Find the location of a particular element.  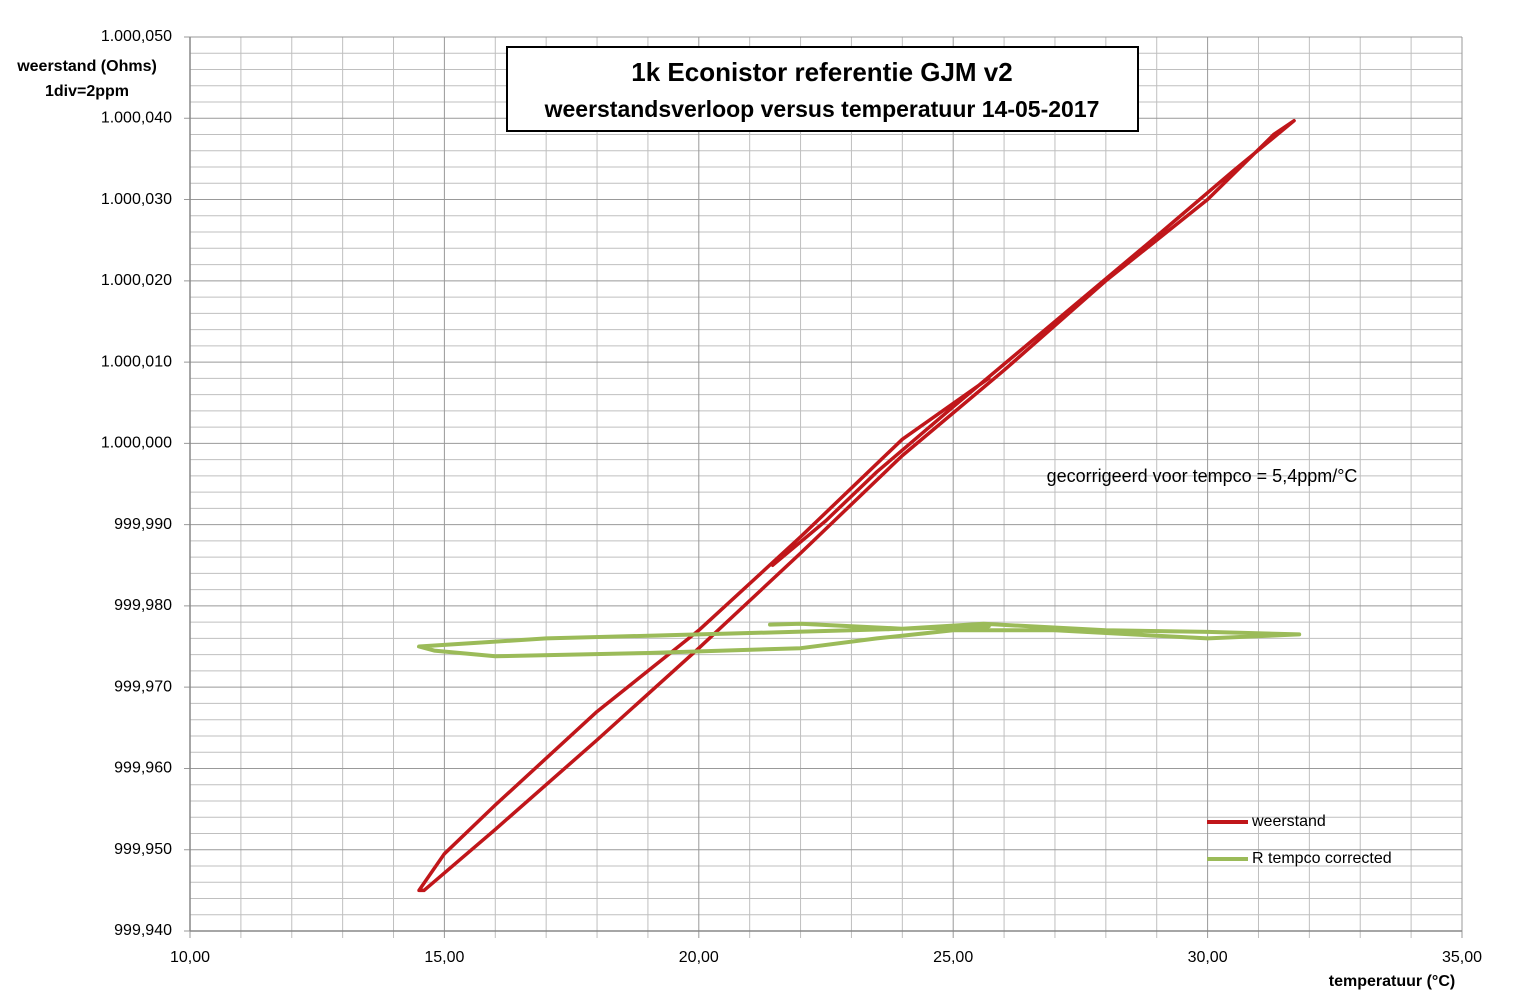

x-tick-label: 20,00 is located at coordinates (699, 957).